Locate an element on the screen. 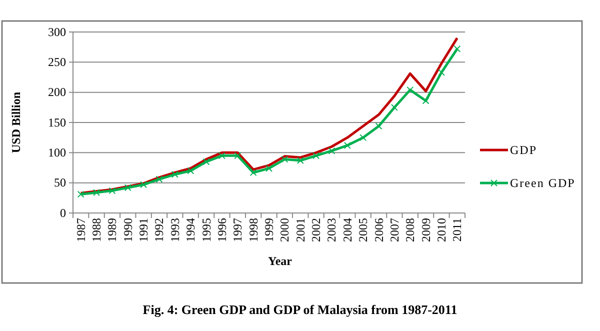  x-tick-label: 1999 is located at coordinates (269, 230).